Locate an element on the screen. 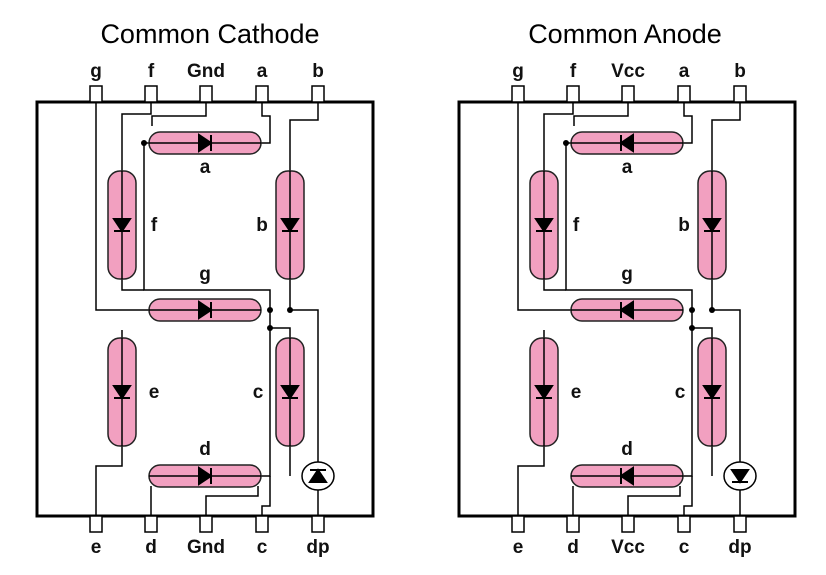  segment-label-g: g is located at coordinates (627, 274).